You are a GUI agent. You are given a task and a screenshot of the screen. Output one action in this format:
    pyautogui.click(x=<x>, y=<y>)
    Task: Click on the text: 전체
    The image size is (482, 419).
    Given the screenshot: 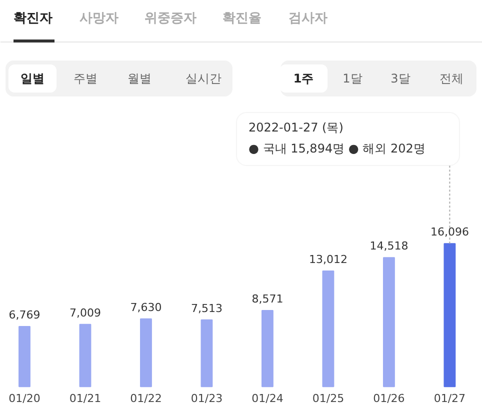 What is the action you would take?
    pyautogui.click(x=452, y=79)
    